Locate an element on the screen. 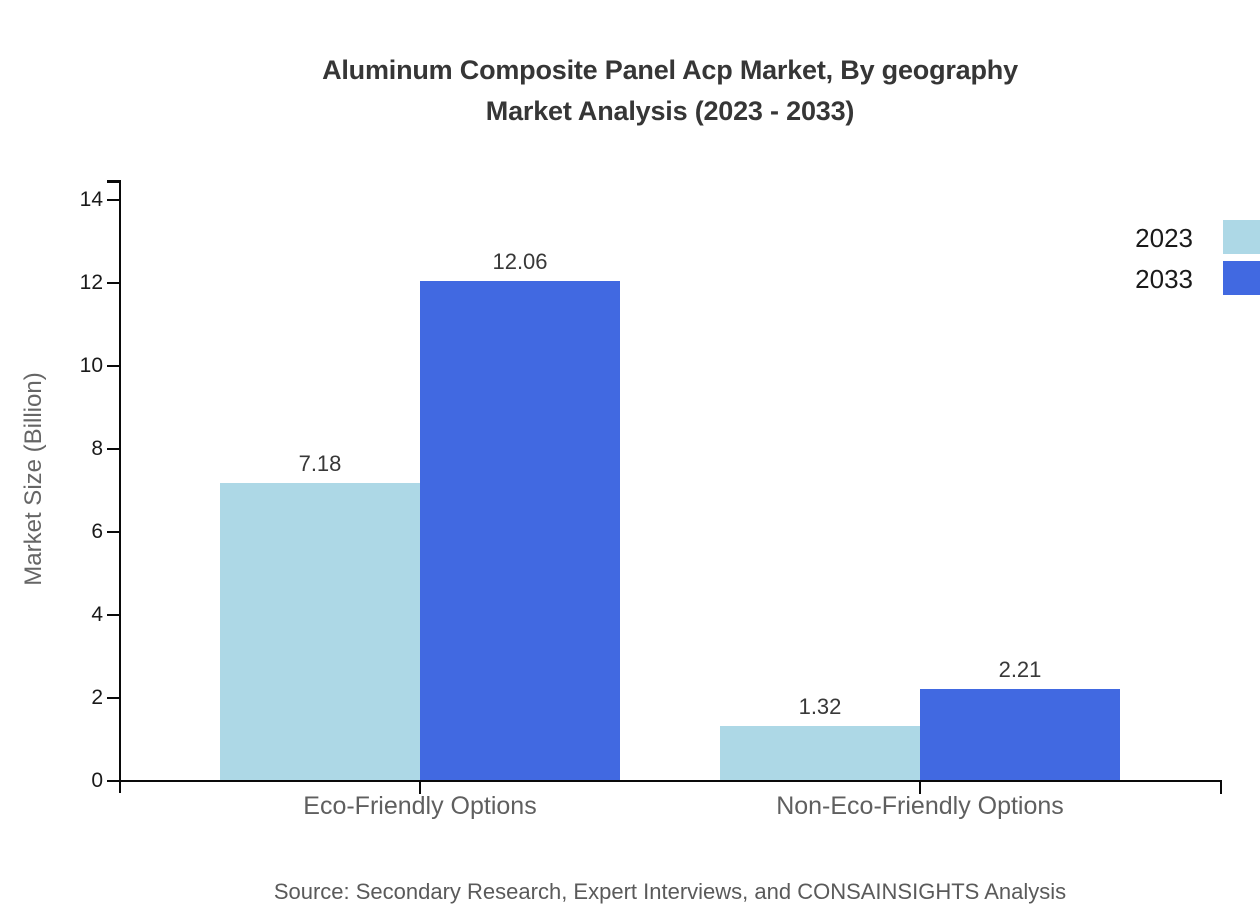 The height and width of the screenshot is (920, 1260). bar-value-label: 12.06 is located at coordinates (520, 261).